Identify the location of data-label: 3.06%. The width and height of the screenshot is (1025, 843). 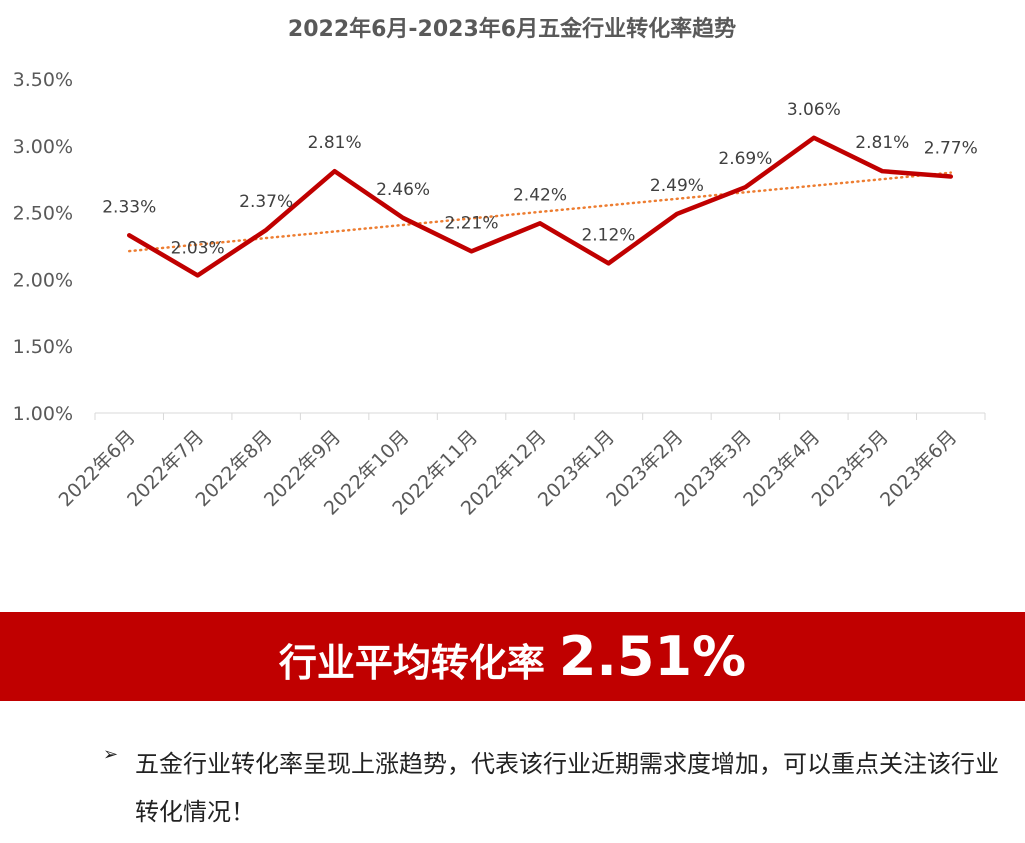
(814, 110).